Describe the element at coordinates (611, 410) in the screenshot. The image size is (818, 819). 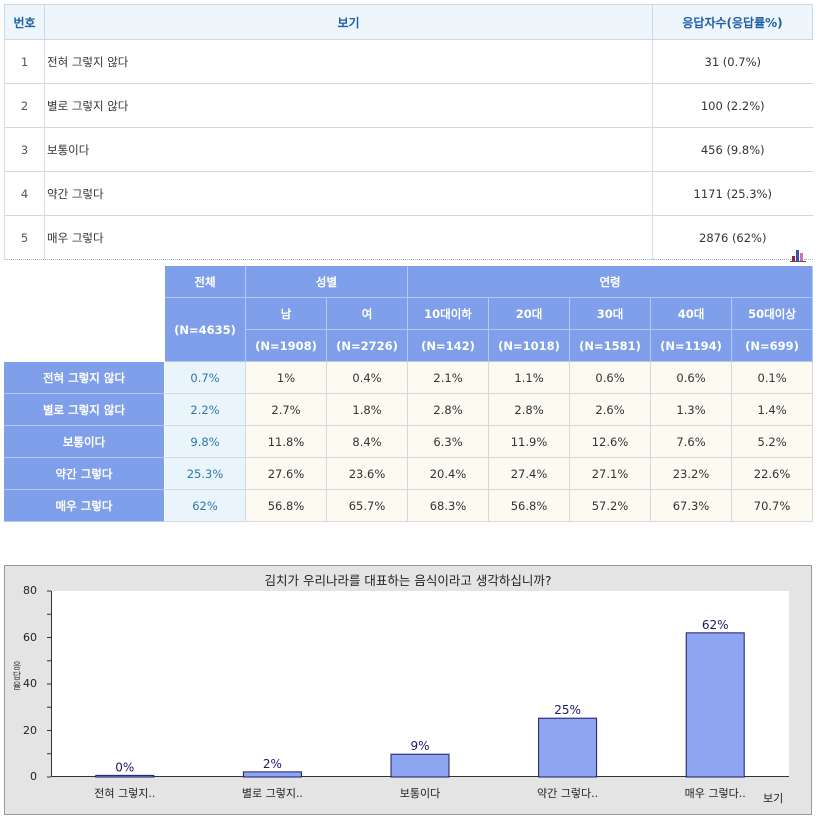
I see `crosstab-cell: 2.6%` at that location.